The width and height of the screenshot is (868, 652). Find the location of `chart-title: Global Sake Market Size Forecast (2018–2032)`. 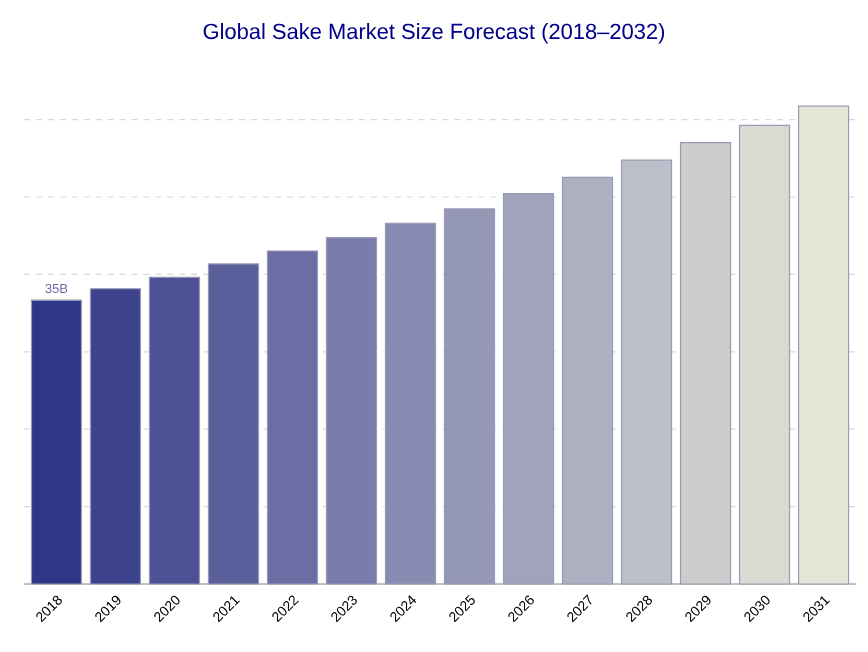

chart-title: Global Sake Market Size Forecast (2018–2032) is located at coordinates (434, 33).